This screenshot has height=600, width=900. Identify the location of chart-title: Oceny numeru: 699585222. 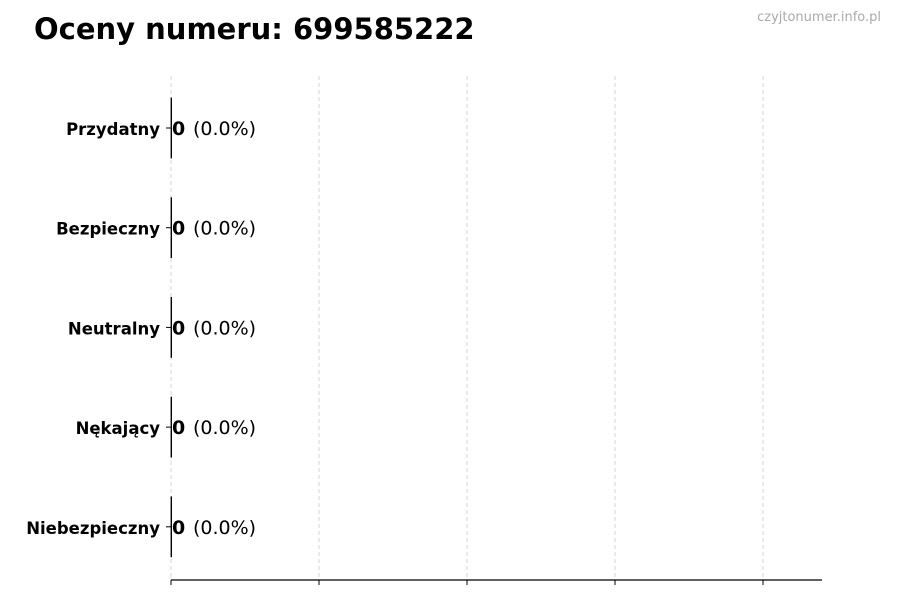
(254, 29).